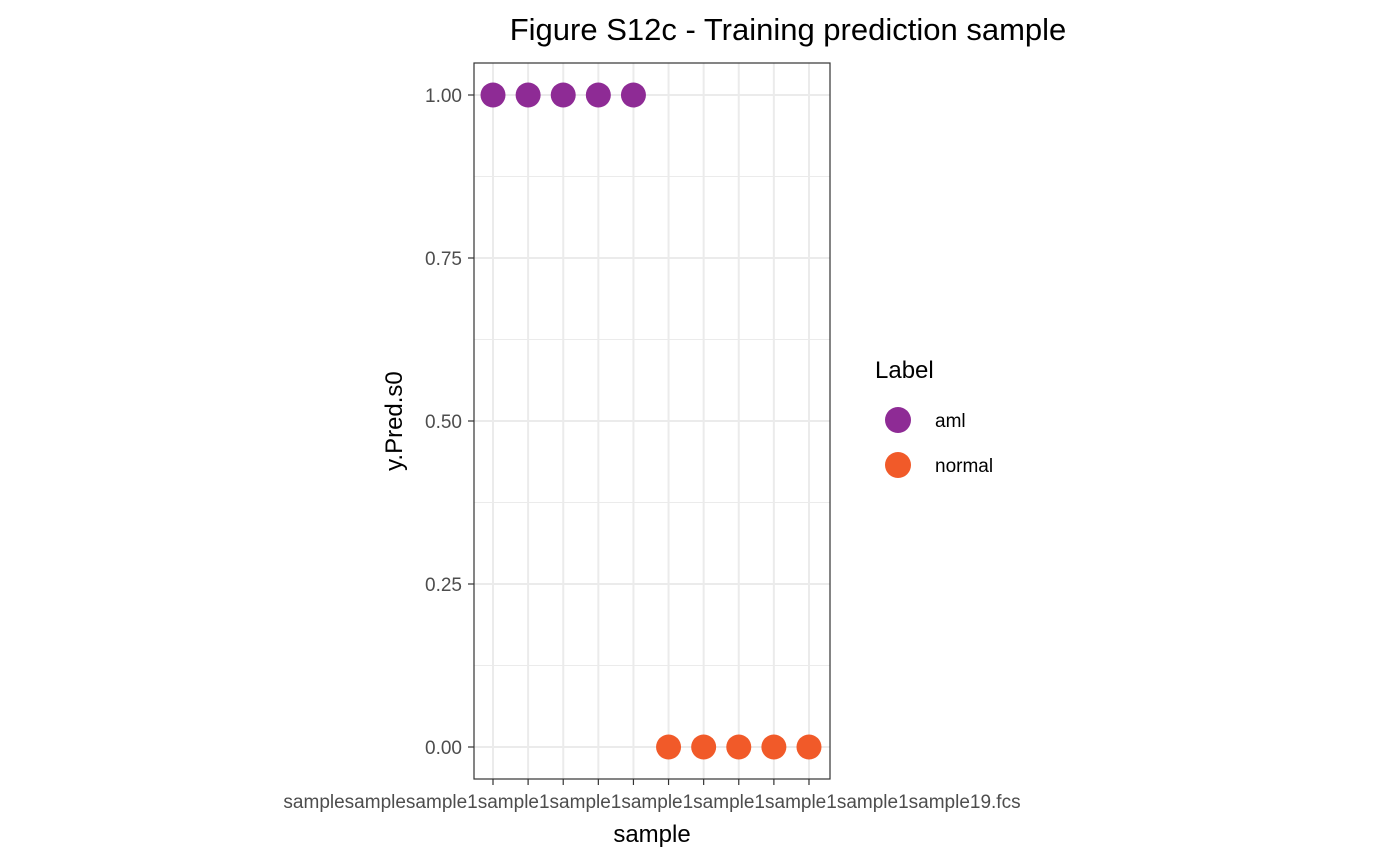 The image size is (1400, 865). I want to click on legend-label-aml: aml, so click(950, 421).